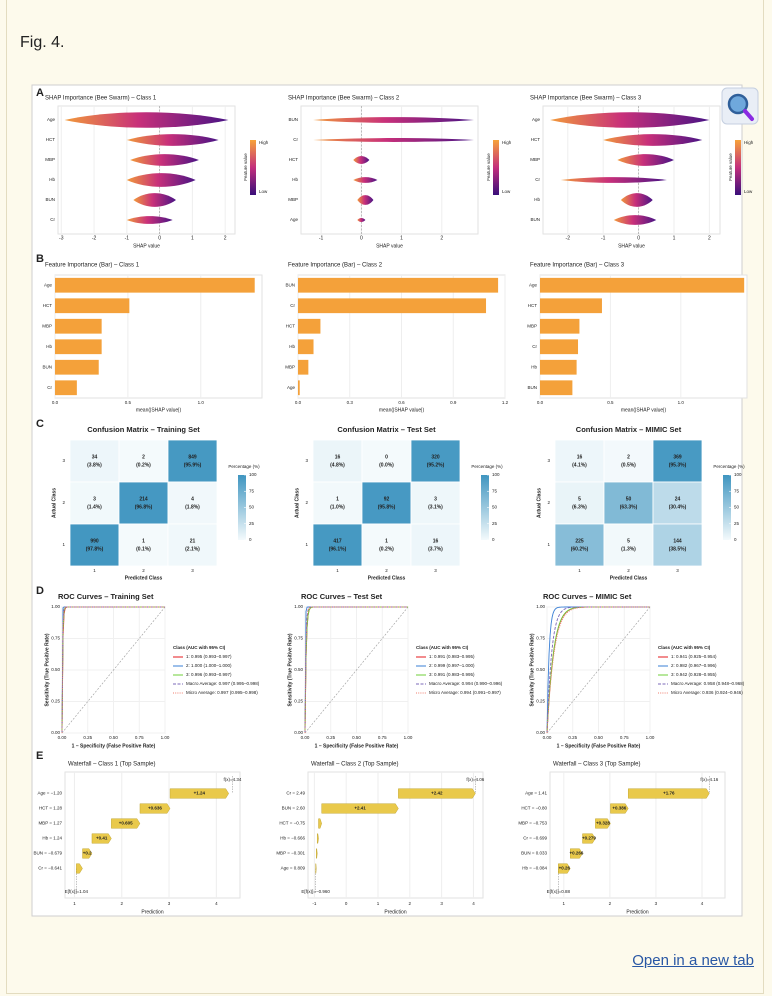 Image resolution: width=772 pixels, height=996 pixels. Describe the element at coordinates (143, 549) in the screenshot. I see `cell-percent: (0.1%)` at that location.